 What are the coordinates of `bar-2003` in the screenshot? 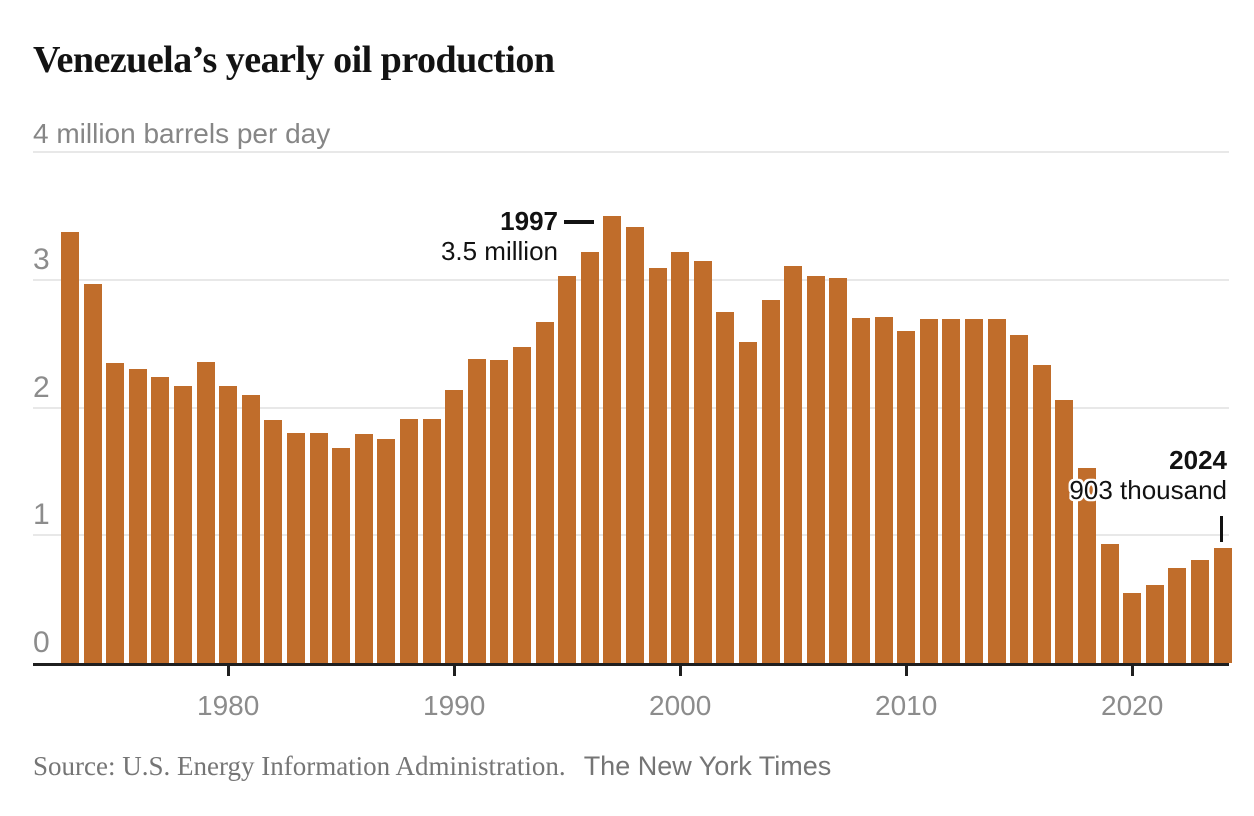 It's located at (748, 502).